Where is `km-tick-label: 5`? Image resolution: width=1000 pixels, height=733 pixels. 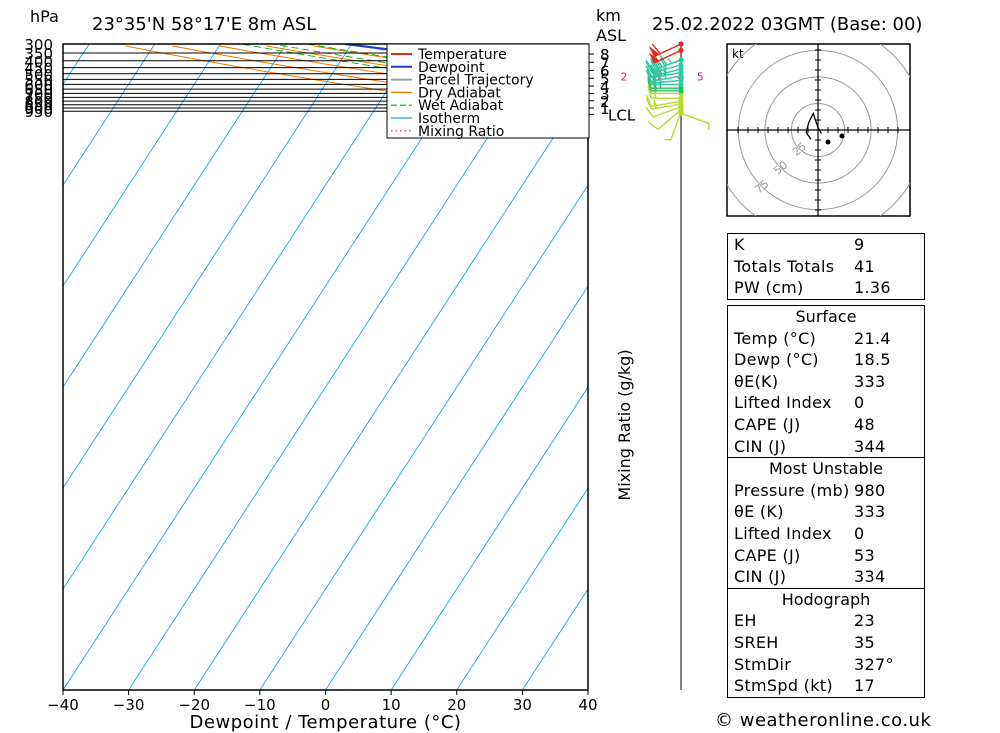 km-tick-label: 5 is located at coordinates (605, 79).